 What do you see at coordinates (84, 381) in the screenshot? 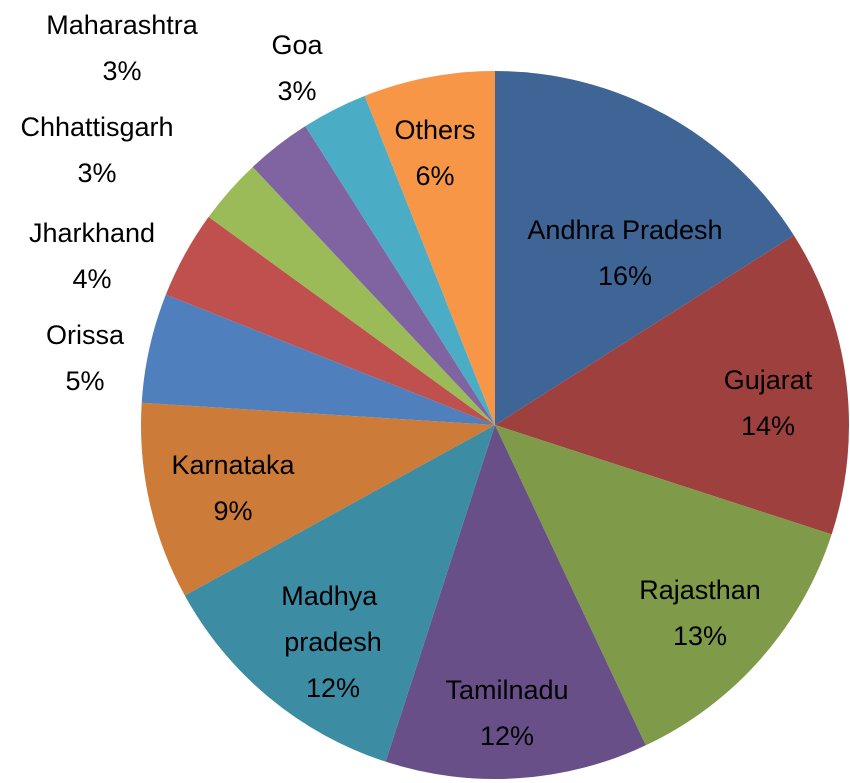
I see `slice-value-label: 5%` at bounding box center [84, 381].